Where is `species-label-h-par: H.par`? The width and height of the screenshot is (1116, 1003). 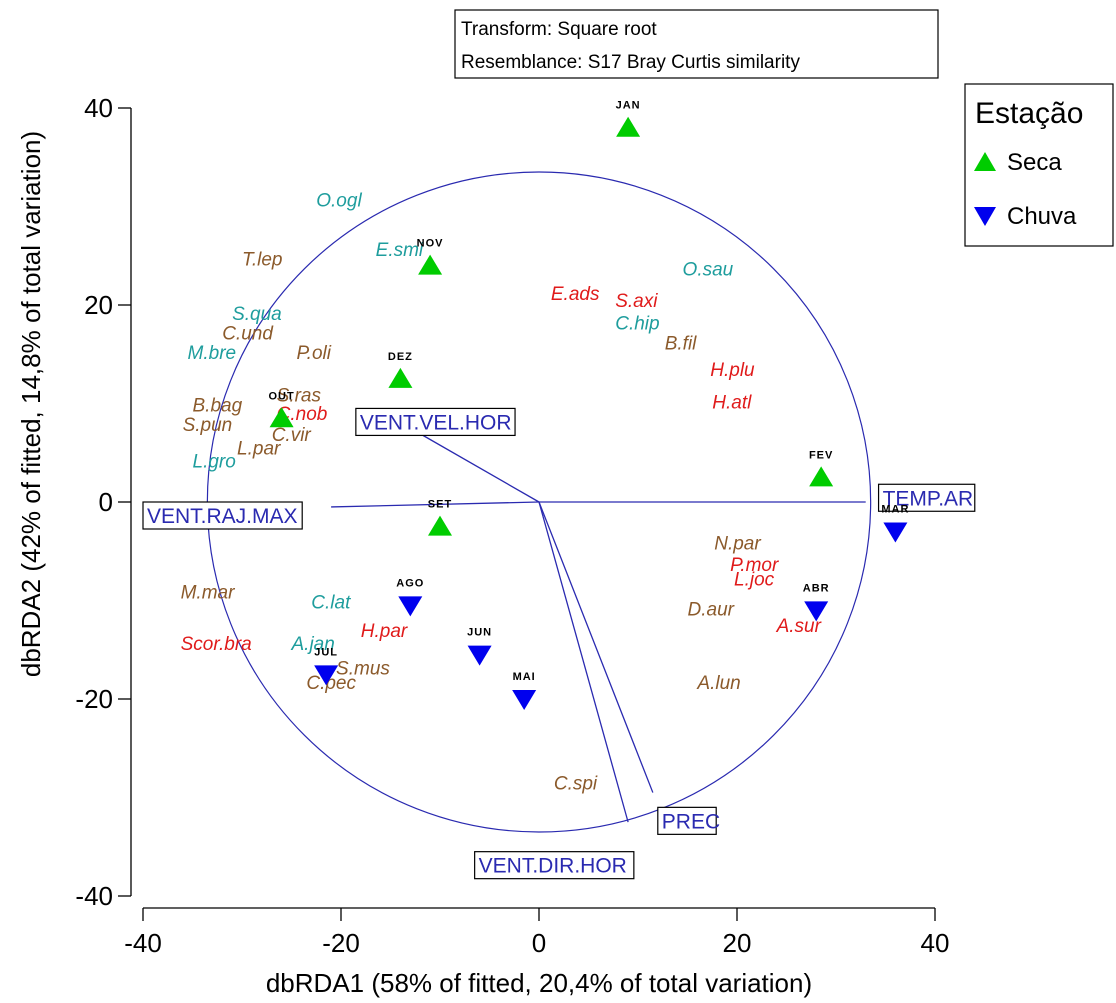 species-label-h-par: H.par is located at coordinates (384, 631).